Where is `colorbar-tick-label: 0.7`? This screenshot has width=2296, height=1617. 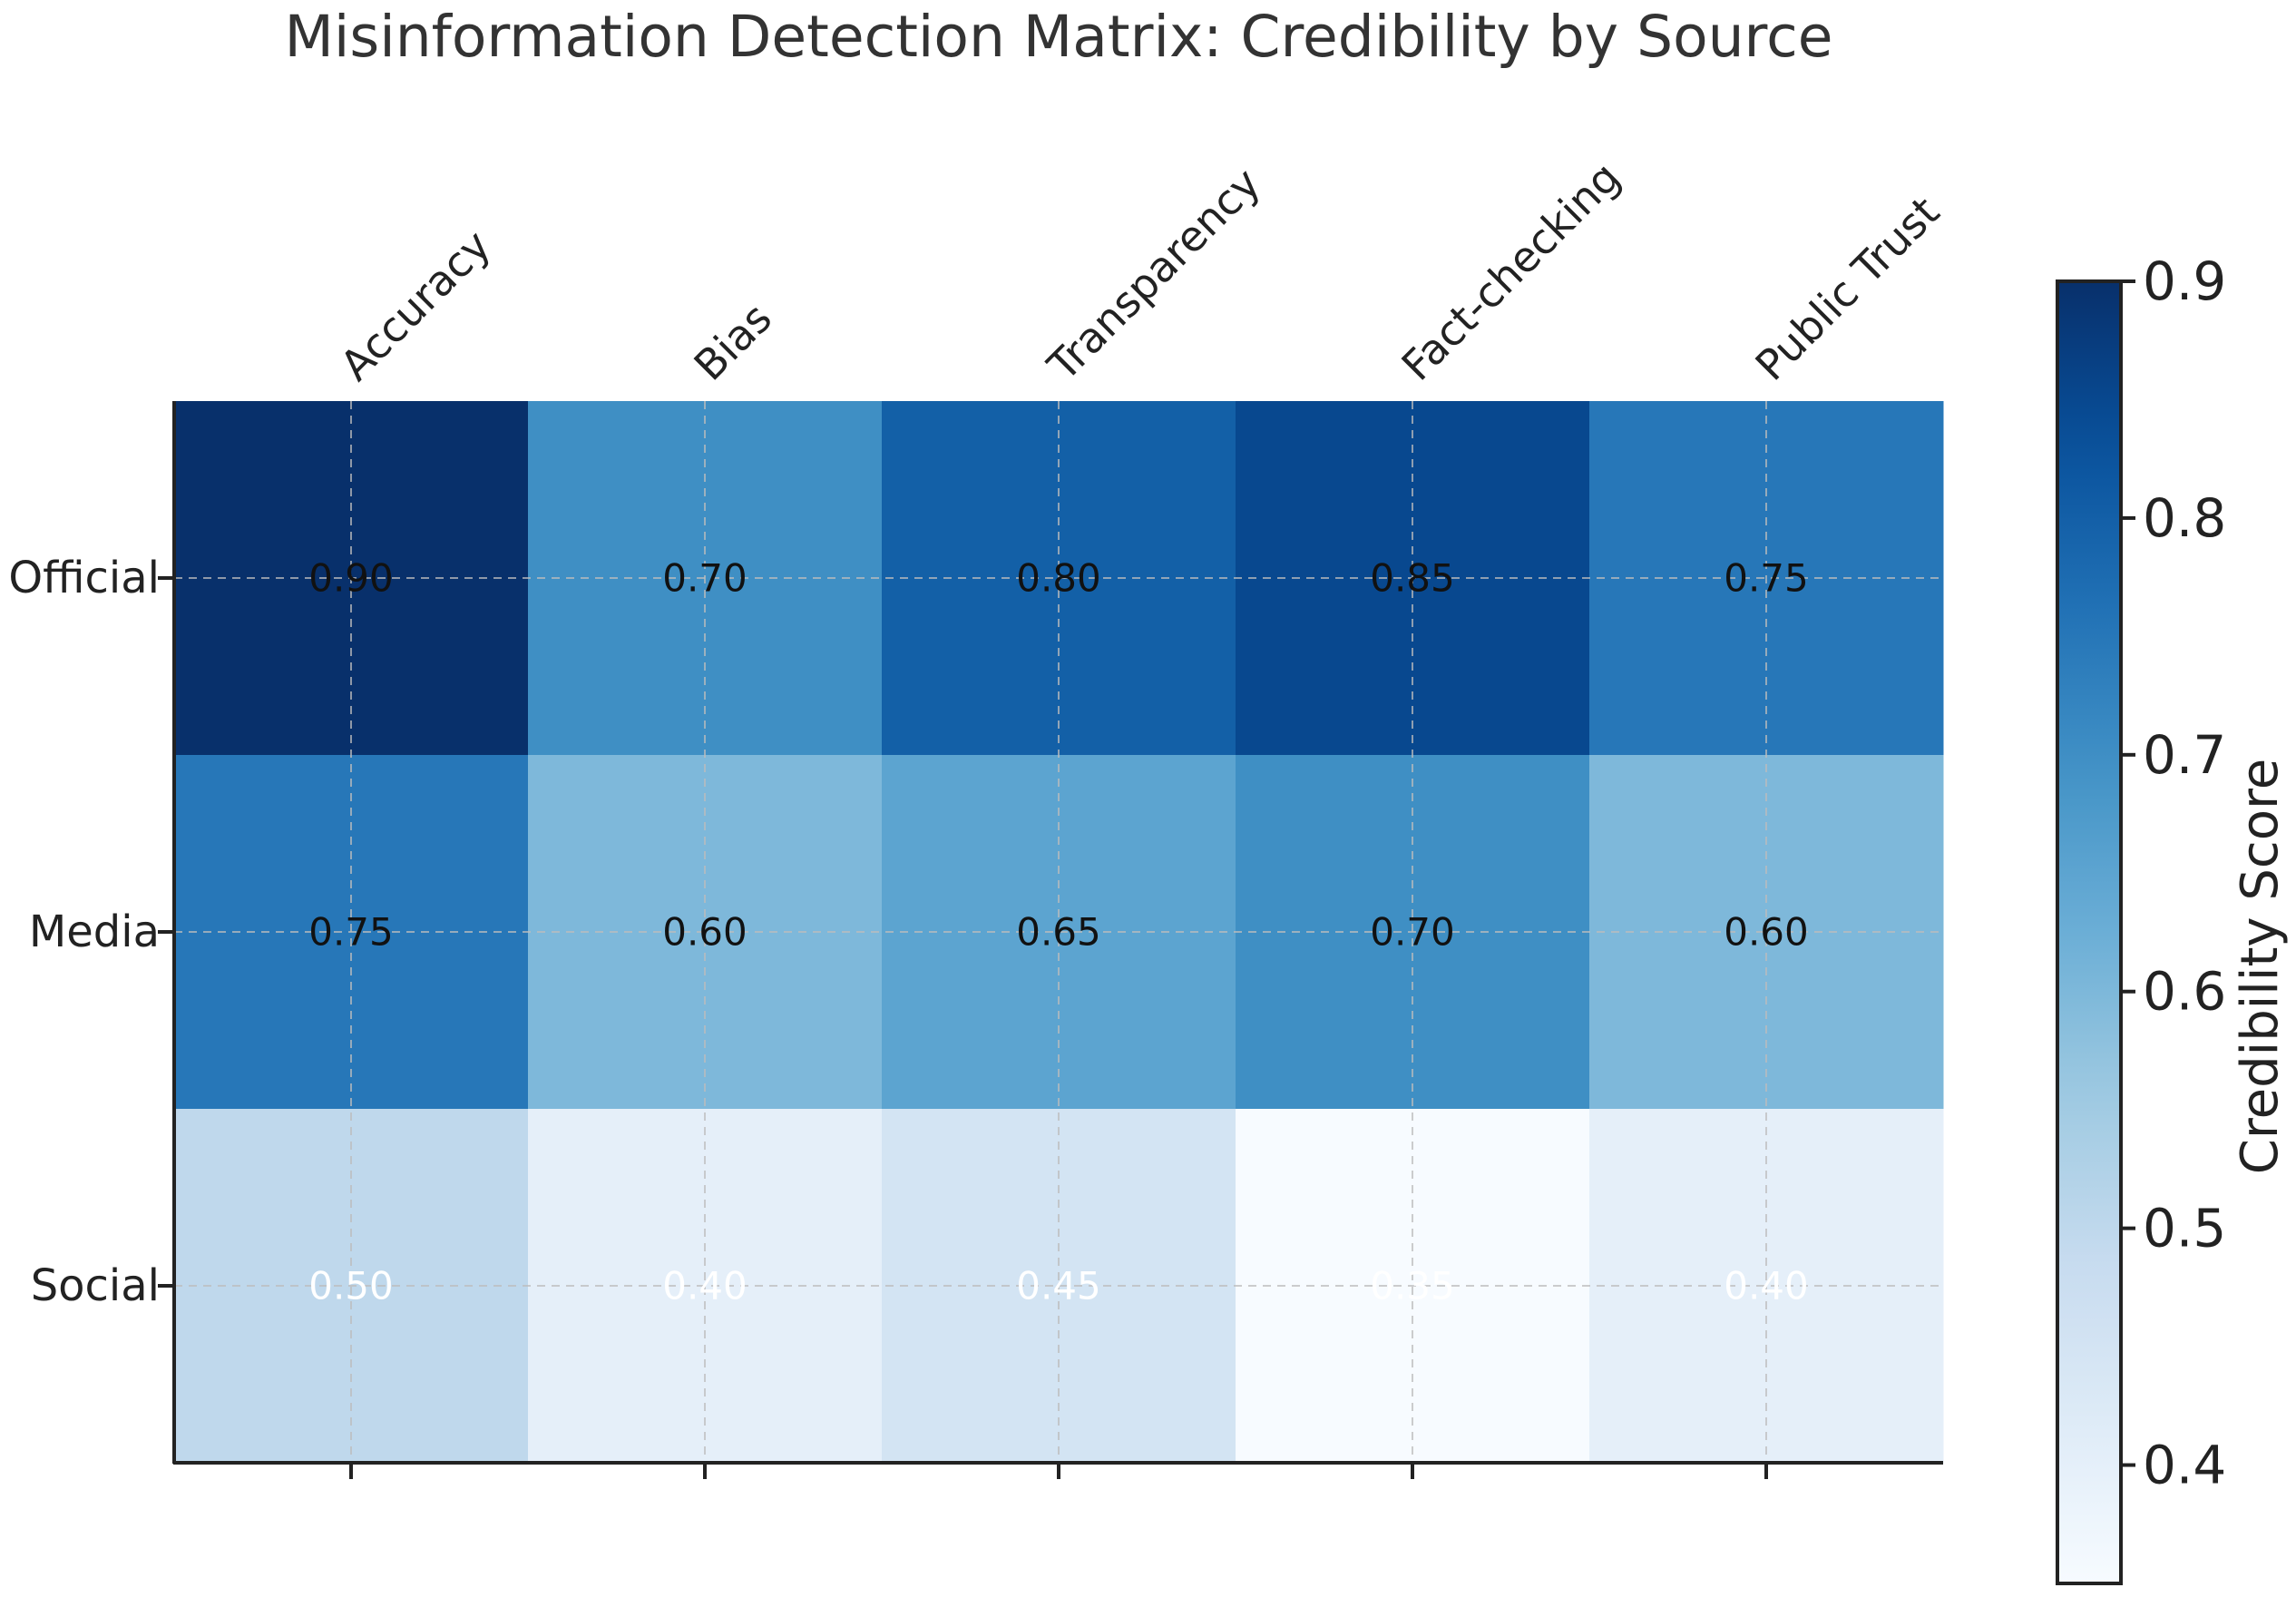 colorbar-tick-label: 0.7 is located at coordinates (2184, 755).